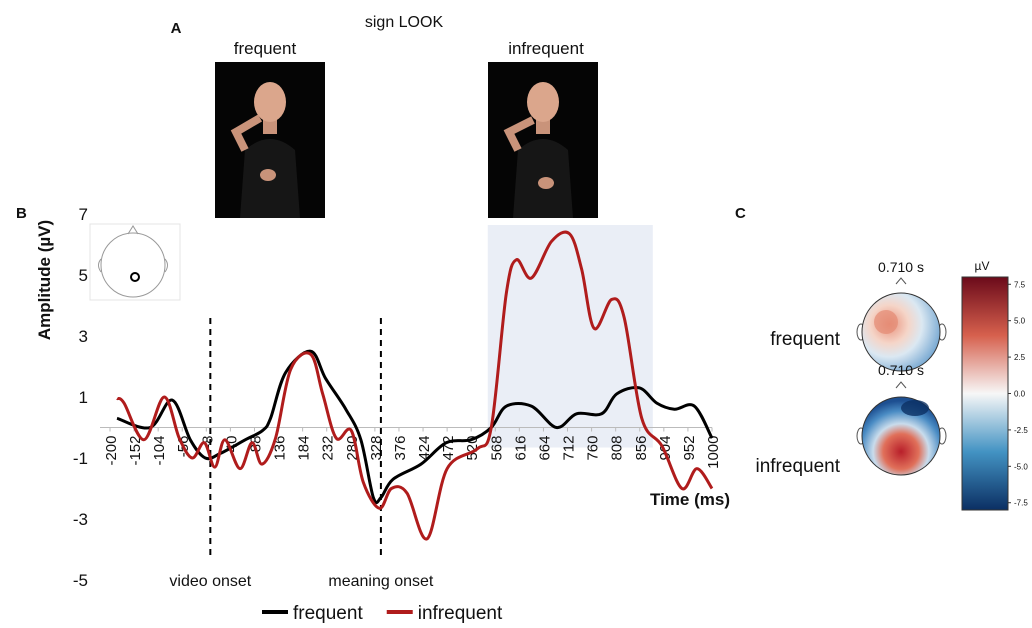  I want to click on y-tick-label: 5, so click(83, 275).